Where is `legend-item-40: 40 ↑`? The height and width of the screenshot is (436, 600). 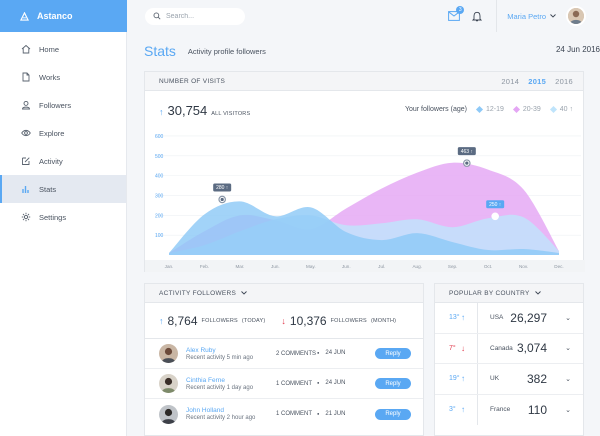 legend-item-40: 40 ↑ is located at coordinates (561, 109).